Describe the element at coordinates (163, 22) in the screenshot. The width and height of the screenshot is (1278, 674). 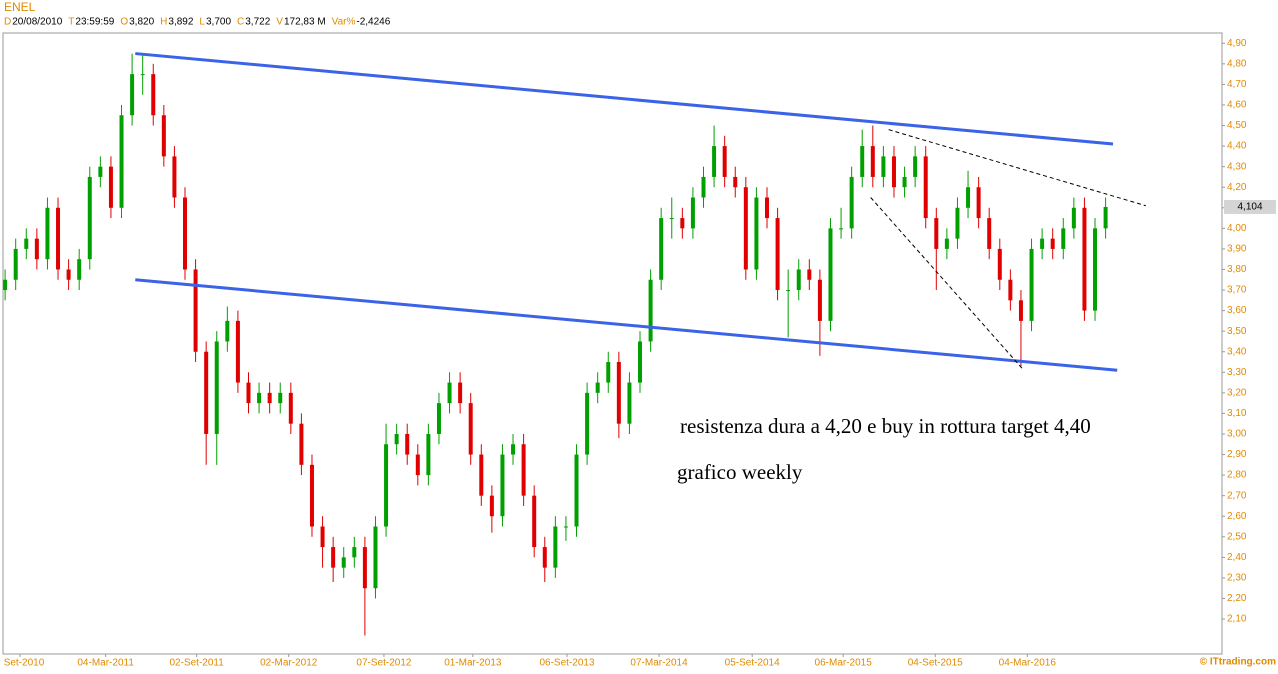
I see `header-key: H` at that location.